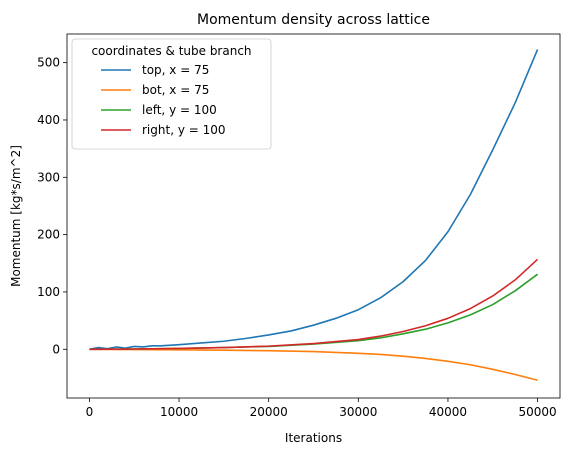  I want to click on x-tick-label: 0, so click(90, 412).